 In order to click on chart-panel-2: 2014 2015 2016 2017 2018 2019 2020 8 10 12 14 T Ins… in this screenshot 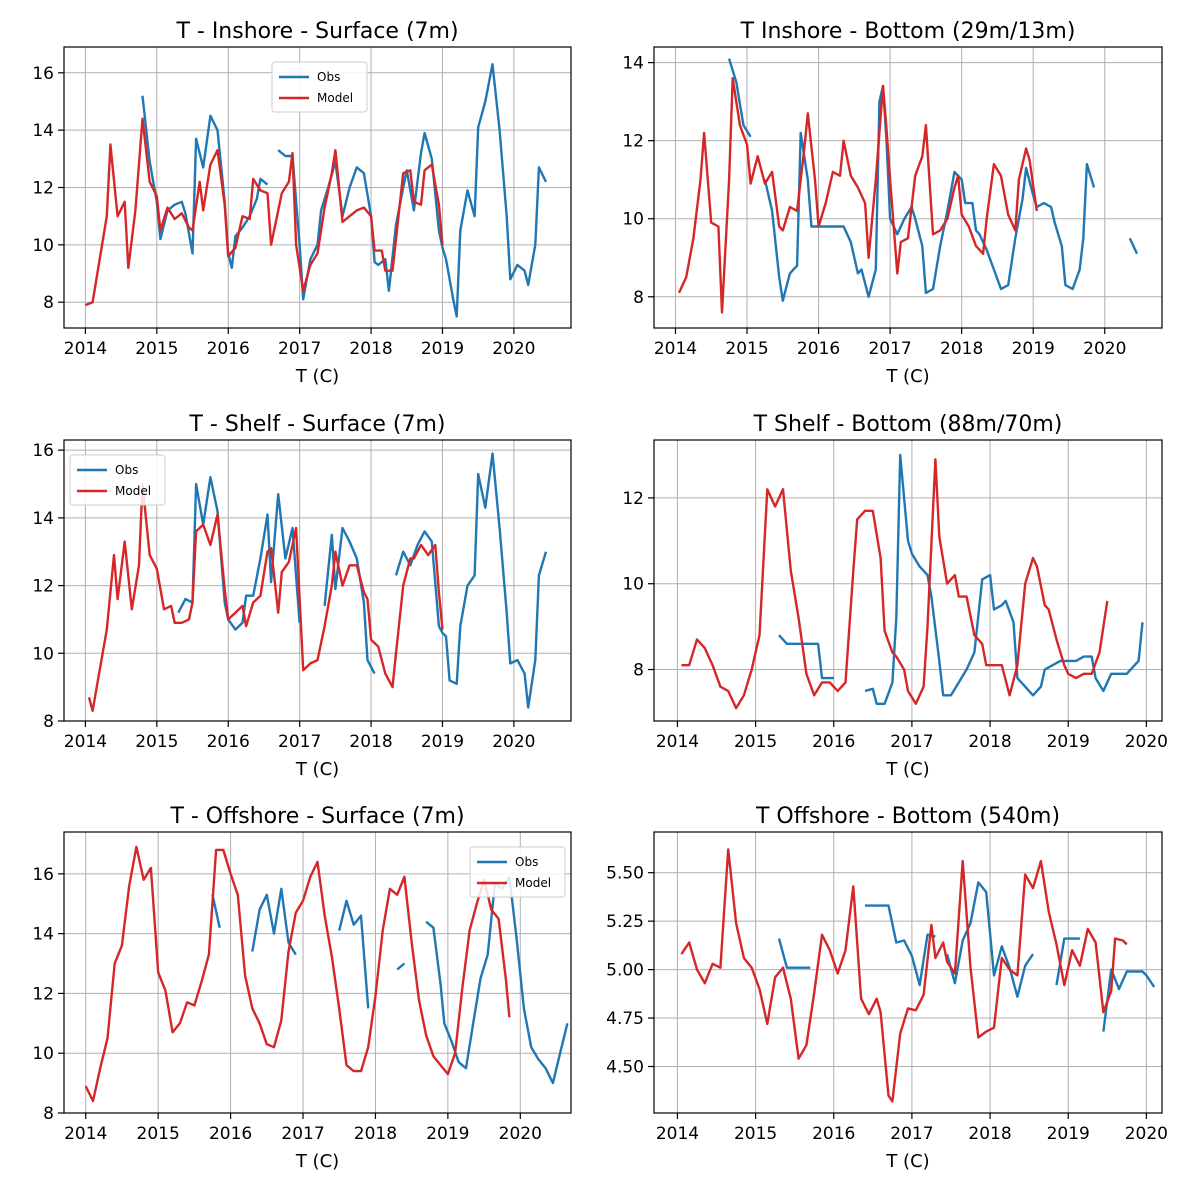, I will do `click(892, 203)`.